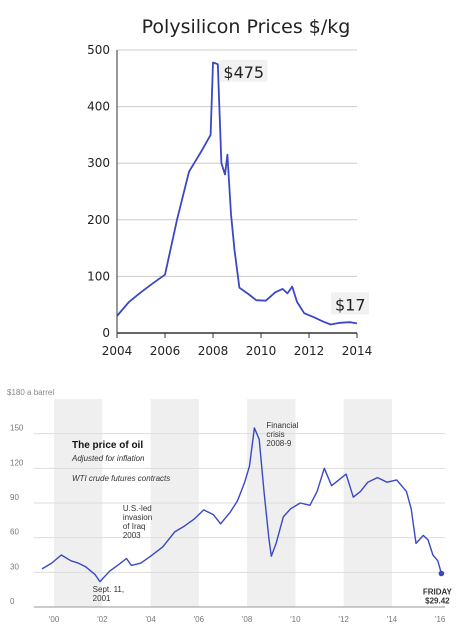  Describe the element at coordinates (30, 392) in the screenshot. I see `unit-label: $180 a barrel` at that location.